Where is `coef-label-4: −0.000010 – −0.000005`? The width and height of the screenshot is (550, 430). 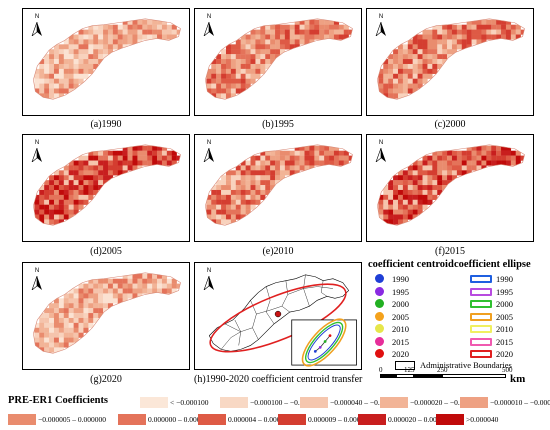
coef-label-4: −0.000010 – −0.000005 is located at coordinates (520, 402).